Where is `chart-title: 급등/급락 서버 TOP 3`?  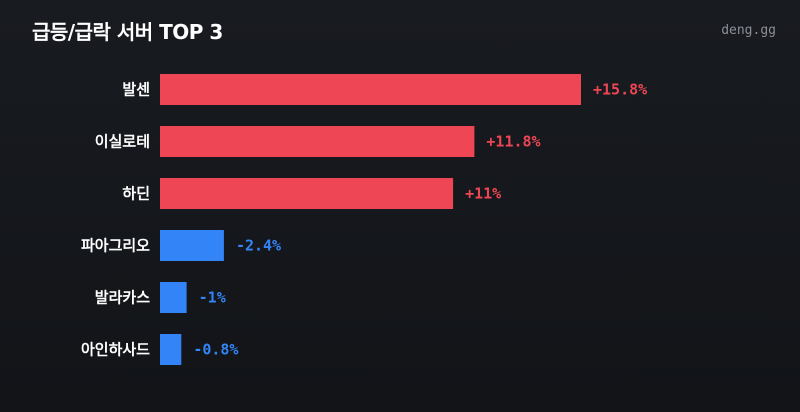 chart-title: 급등/급락 서버 TOP 3 is located at coordinates (127, 32).